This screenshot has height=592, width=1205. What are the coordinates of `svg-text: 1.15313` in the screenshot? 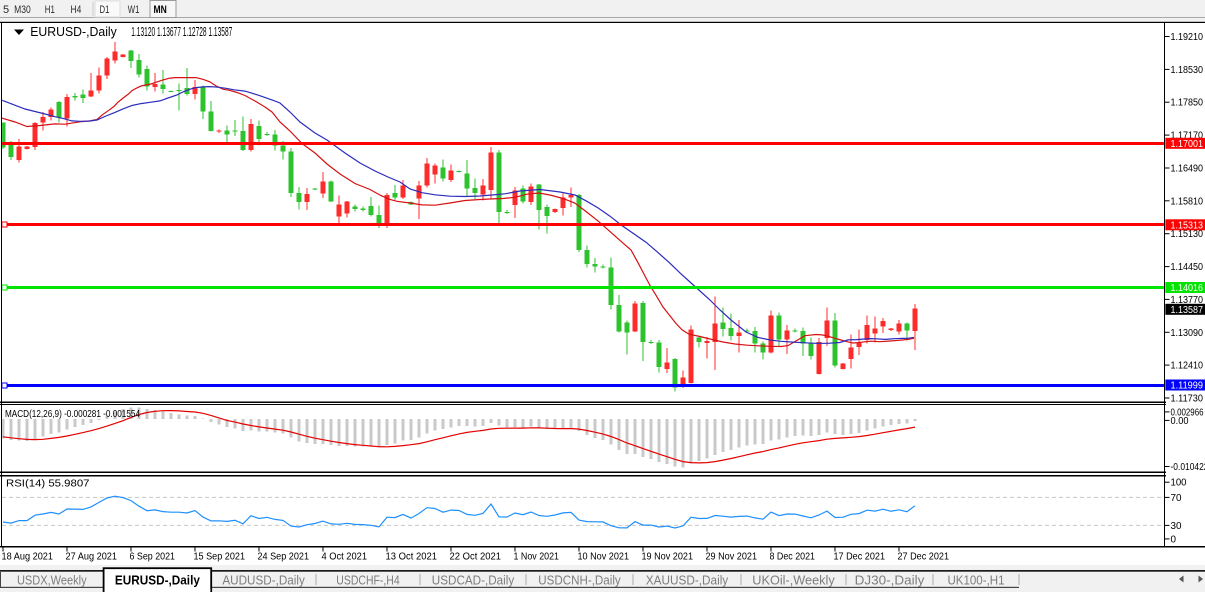 It's located at (1187, 225).